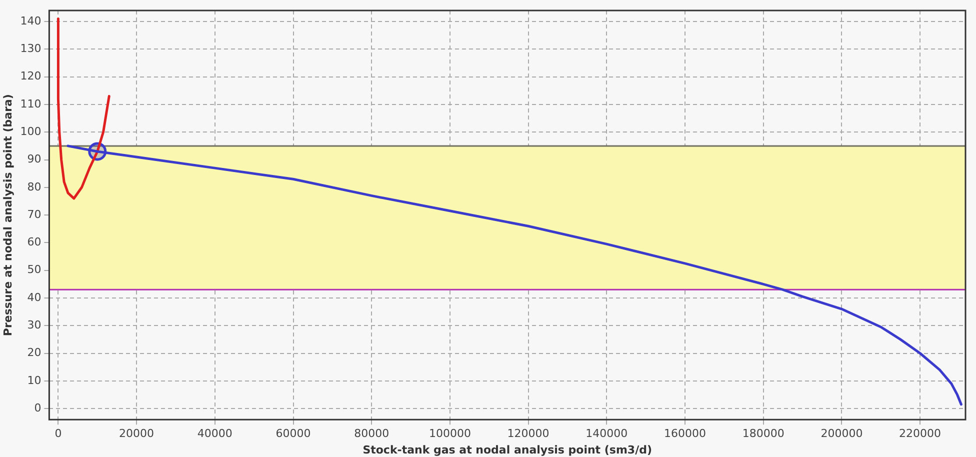 The image size is (976, 457). I want to click on y-tick-label: 120, so click(31, 76).